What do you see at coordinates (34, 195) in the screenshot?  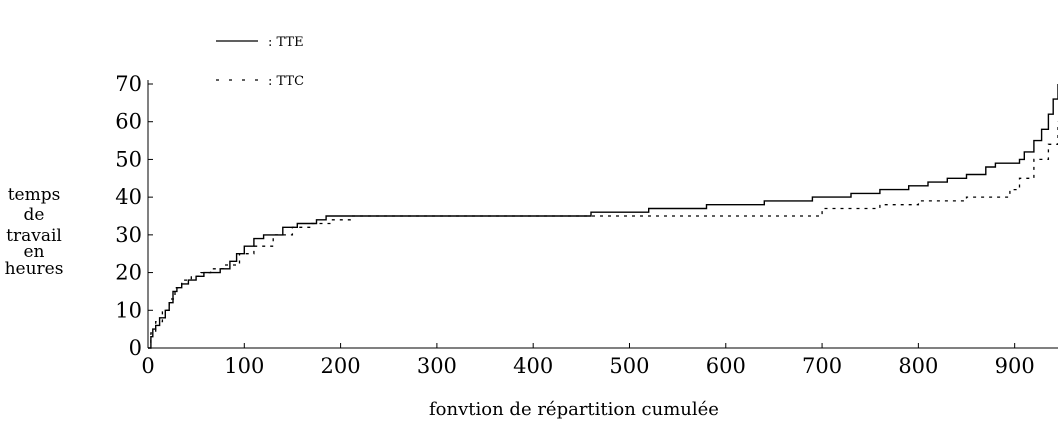 I see `y-axis-label-line: temps` at bounding box center [34, 195].